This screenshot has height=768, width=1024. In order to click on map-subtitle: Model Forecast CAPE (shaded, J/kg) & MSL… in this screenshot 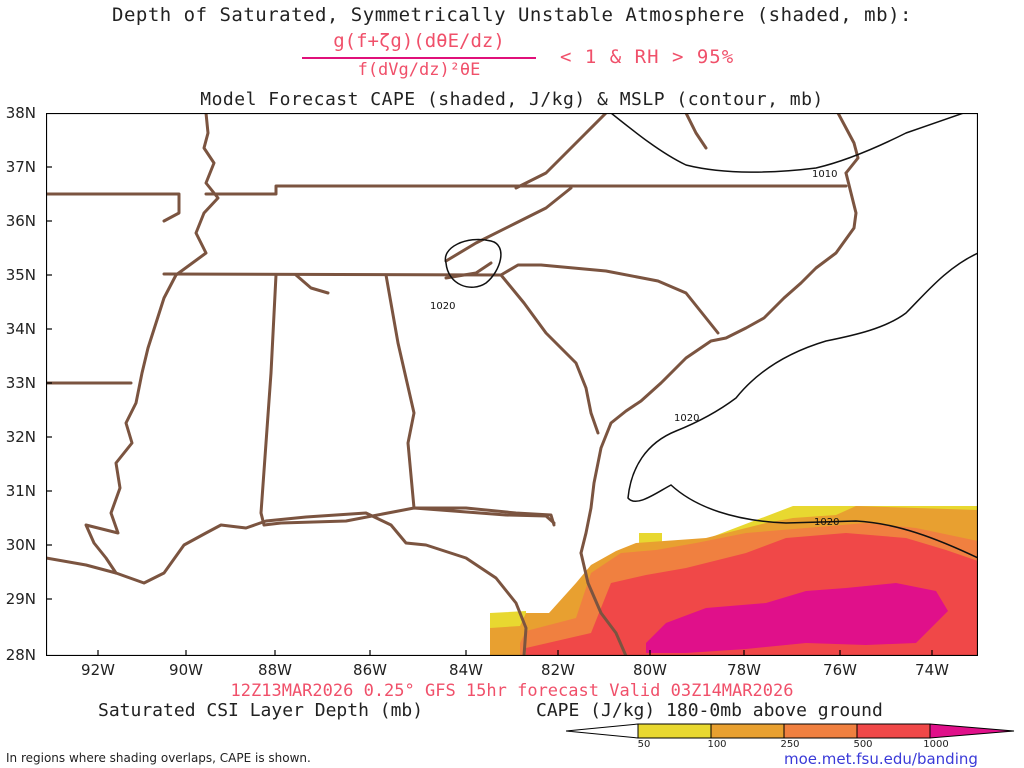, I will do `click(512, 99)`.